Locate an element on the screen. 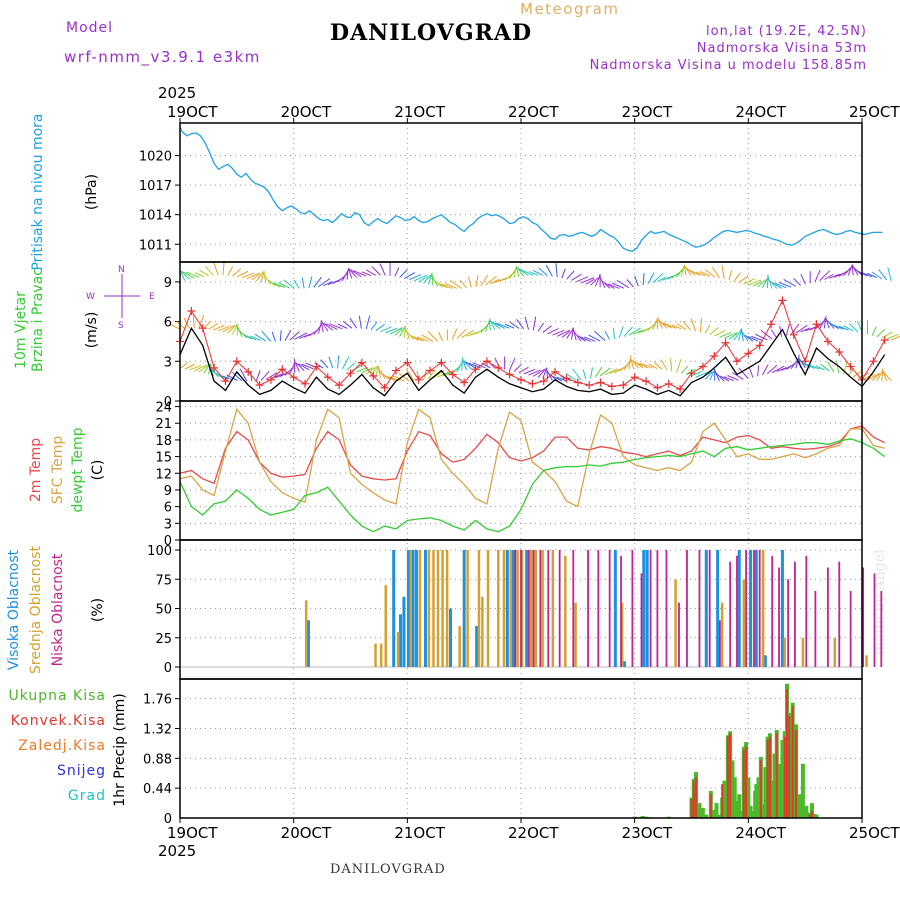 This screenshot has height=900, width=900. model-label: Model is located at coordinates (90, 28).